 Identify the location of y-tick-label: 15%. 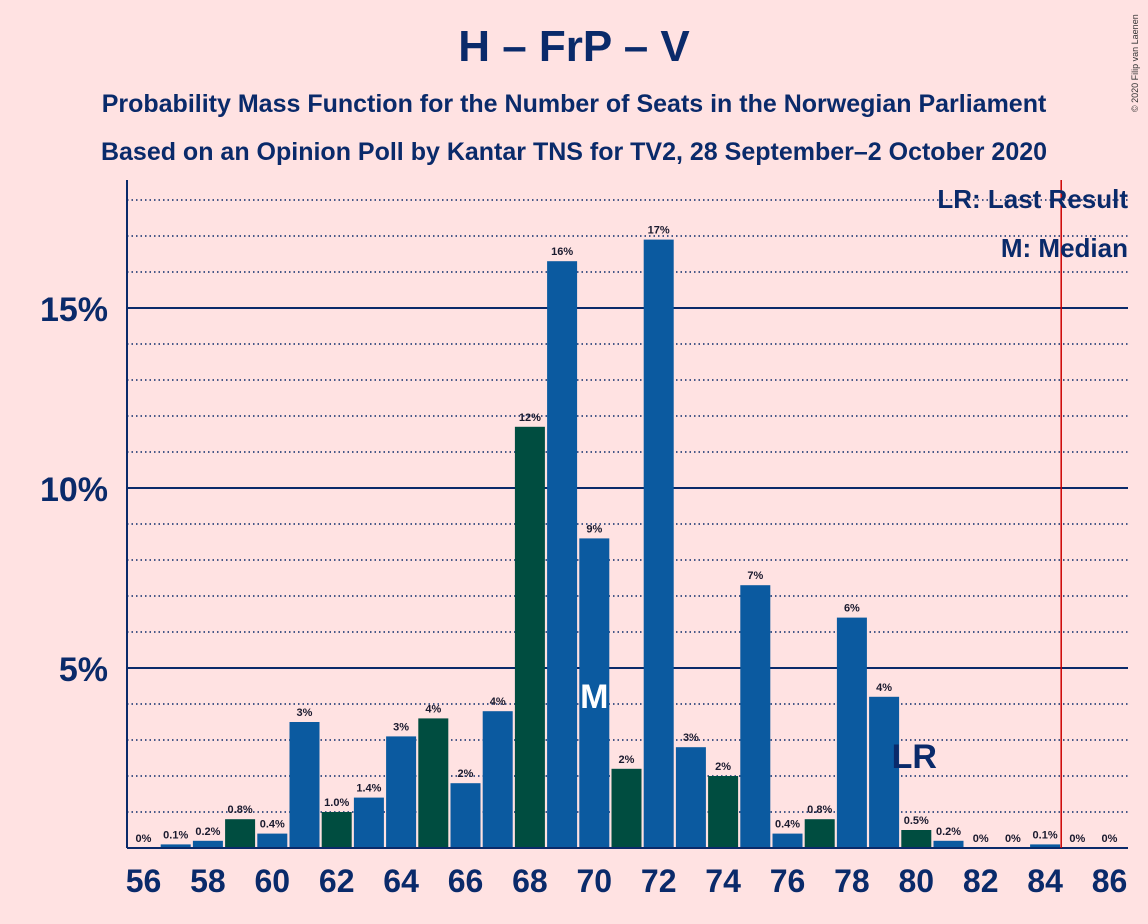
(74, 310).